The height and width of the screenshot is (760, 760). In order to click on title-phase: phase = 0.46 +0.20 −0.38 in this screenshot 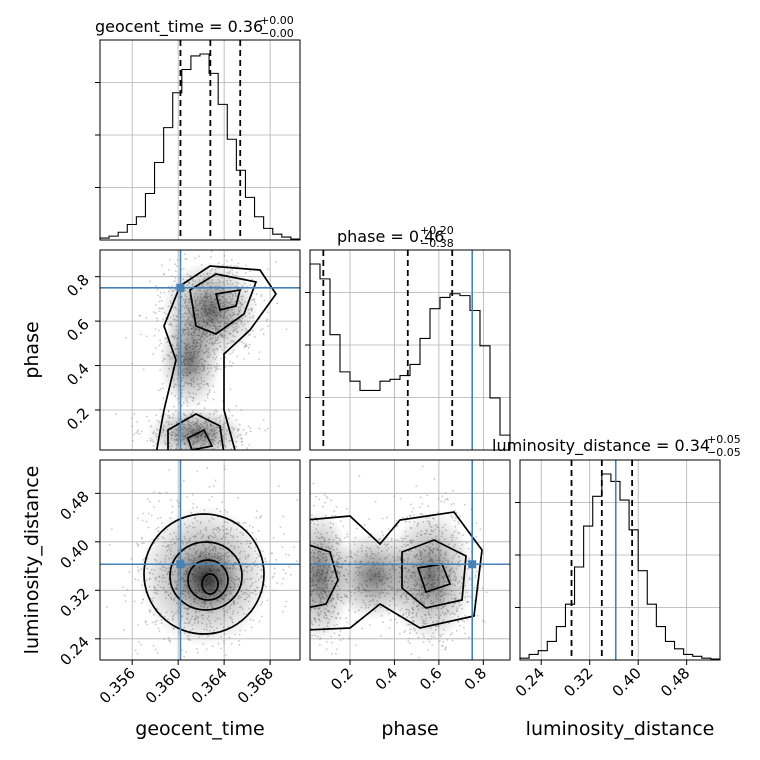, I will do `click(395, 237)`.